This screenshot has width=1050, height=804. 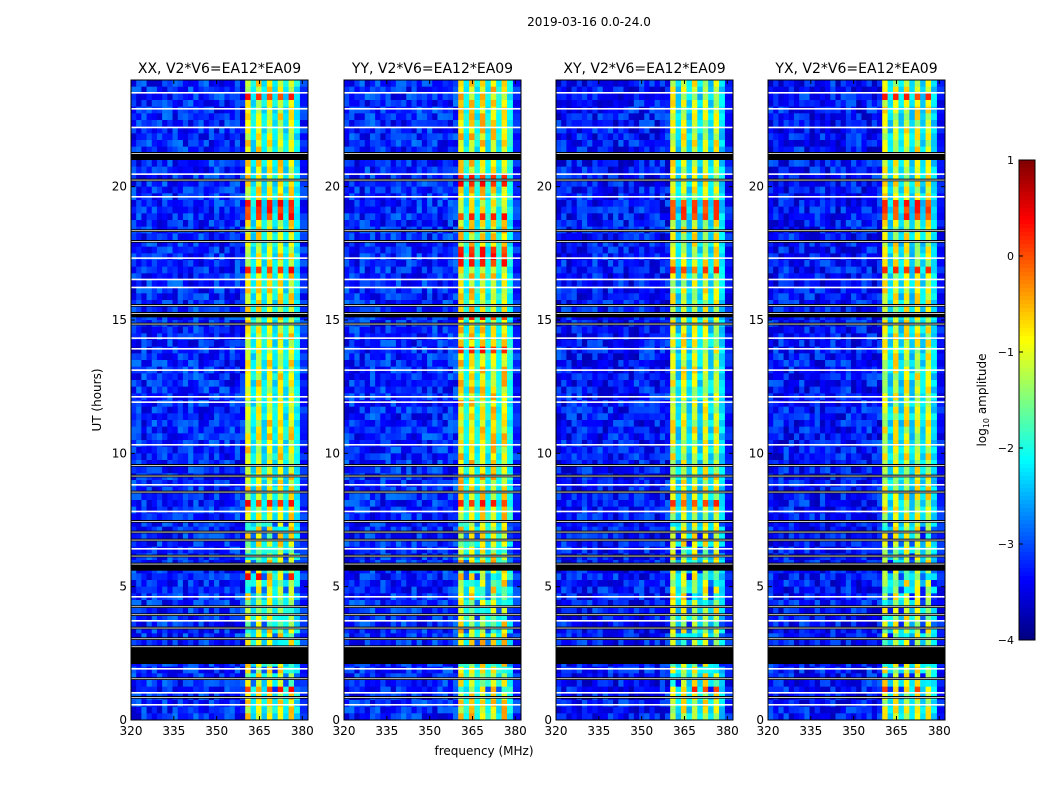 I want to click on colorbar-label-tail: amplitude, so click(x=982, y=386).